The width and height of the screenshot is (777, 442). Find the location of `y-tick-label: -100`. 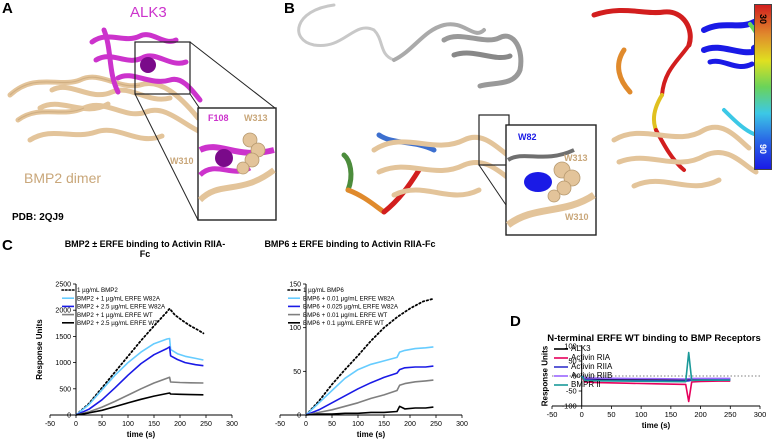

y-tick-label: -100 is located at coordinates (569, 406).